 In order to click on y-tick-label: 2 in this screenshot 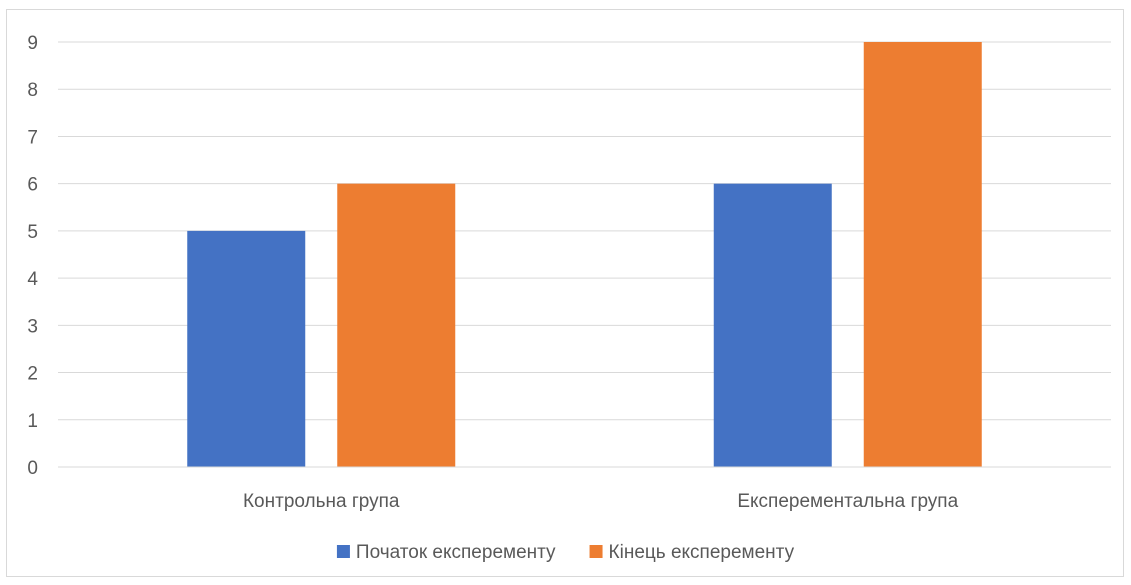, I will do `click(32, 374)`.